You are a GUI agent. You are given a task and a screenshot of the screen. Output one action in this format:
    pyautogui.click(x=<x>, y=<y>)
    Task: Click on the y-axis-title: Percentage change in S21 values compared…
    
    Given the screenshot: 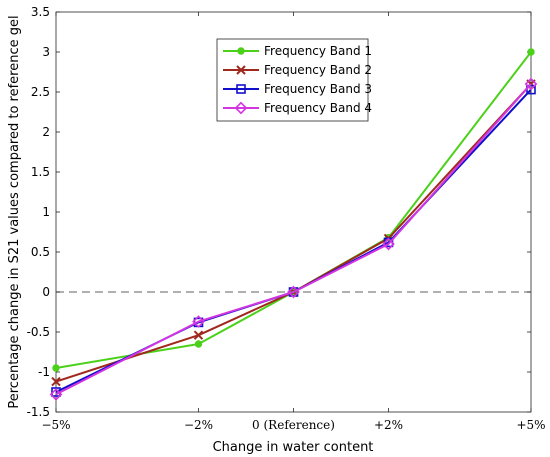 What is the action you would take?
    pyautogui.click(x=14, y=211)
    